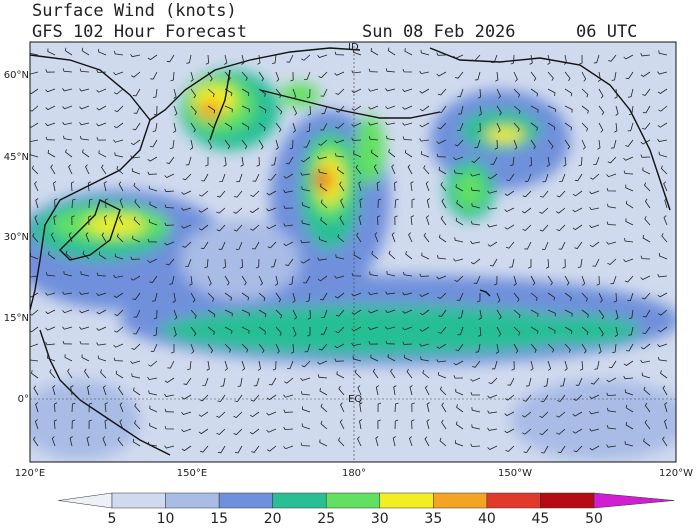 The width and height of the screenshot is (700, 529). I want to click on lat-label: 0°, so click(23, 399).